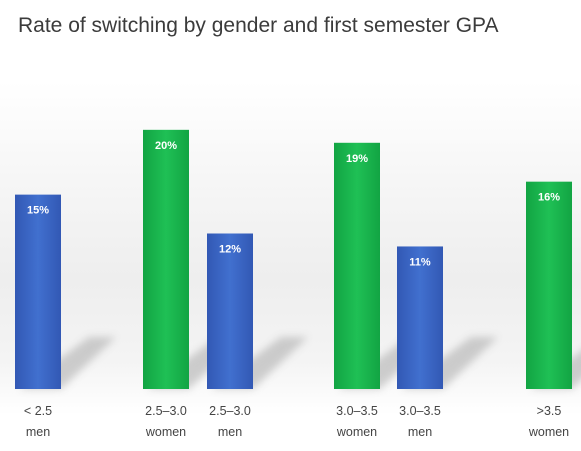 The width and height of the screenshot is (581, 451). Describe the element at coordinates (549, 198) in the screenshot. I see `bar-value-label: 16%` at that location.